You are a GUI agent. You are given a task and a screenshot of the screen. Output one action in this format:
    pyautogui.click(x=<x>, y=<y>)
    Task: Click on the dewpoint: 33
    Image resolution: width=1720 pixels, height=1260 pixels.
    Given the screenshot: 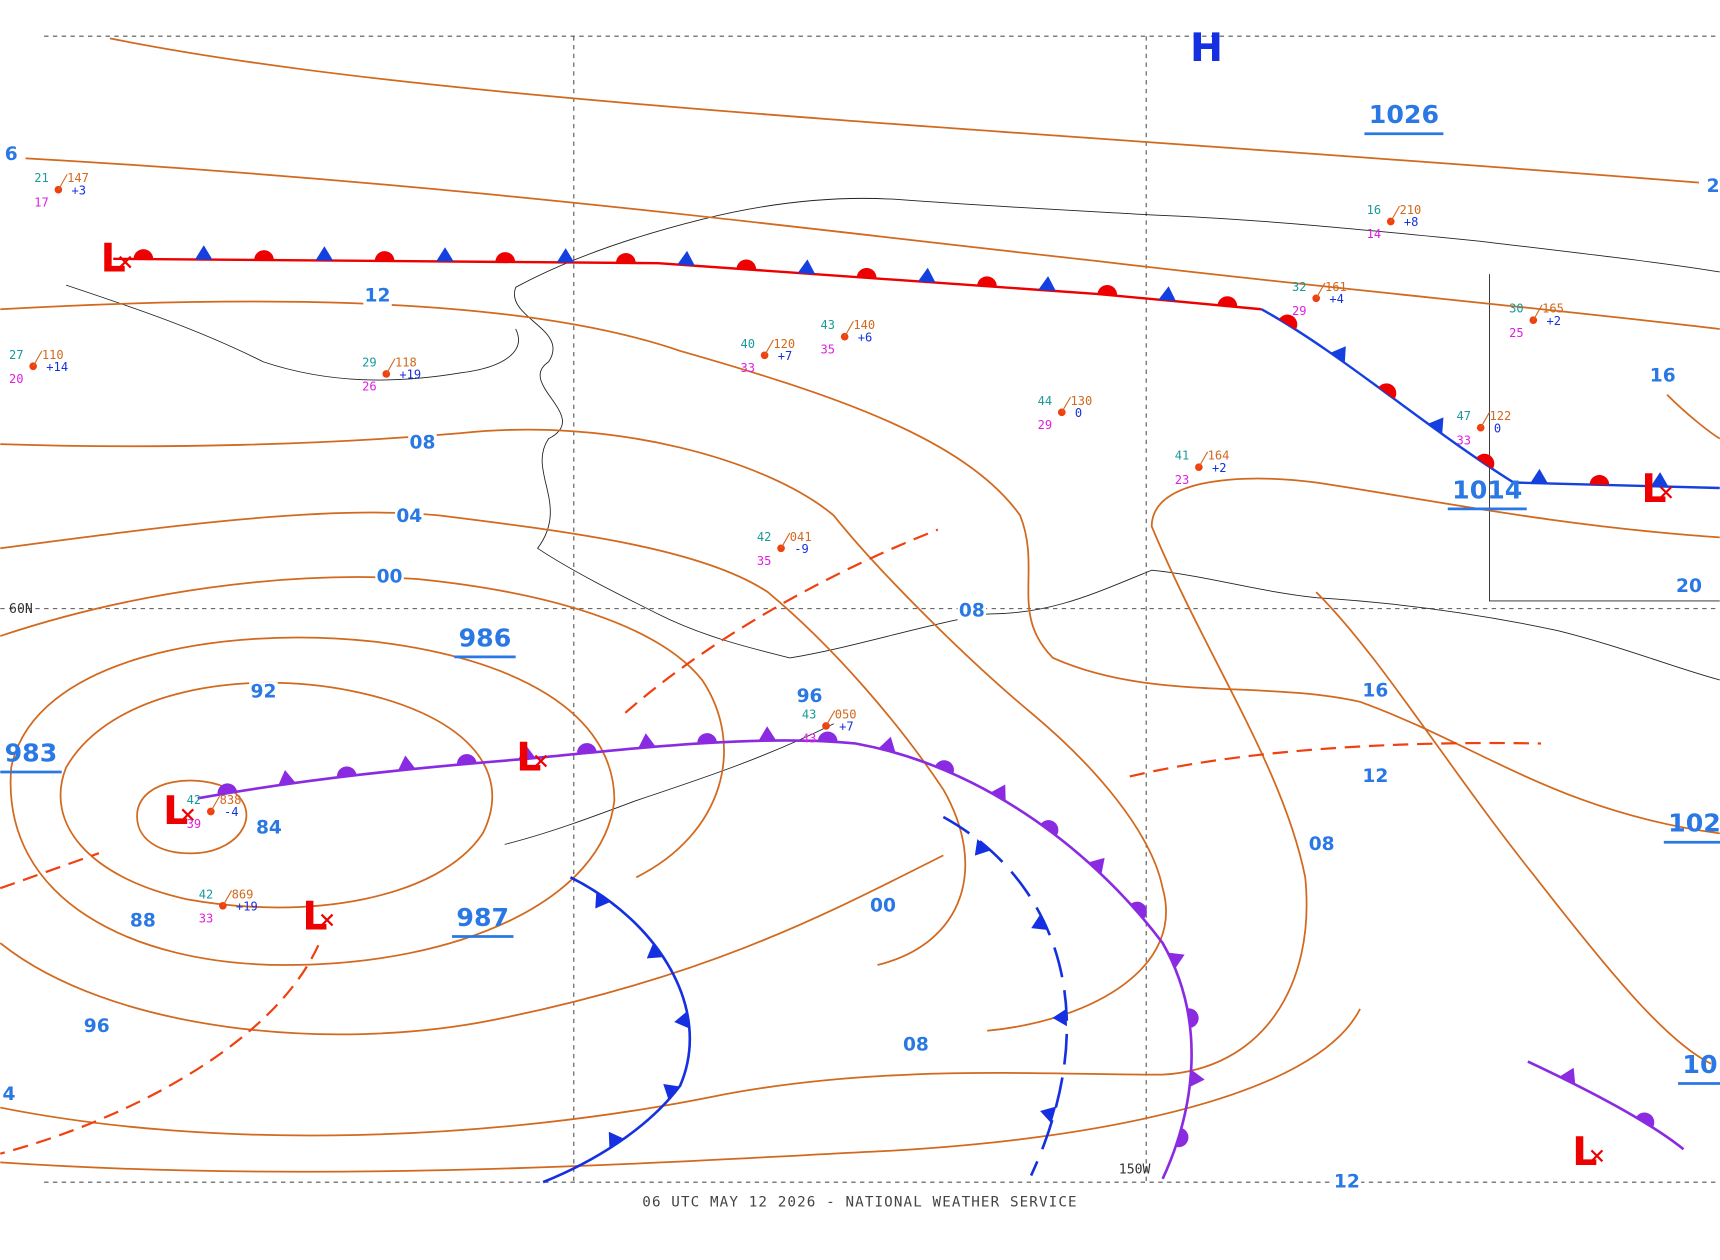 What is the action you would take?
    pyautogui.click(x=206, y=918)
    